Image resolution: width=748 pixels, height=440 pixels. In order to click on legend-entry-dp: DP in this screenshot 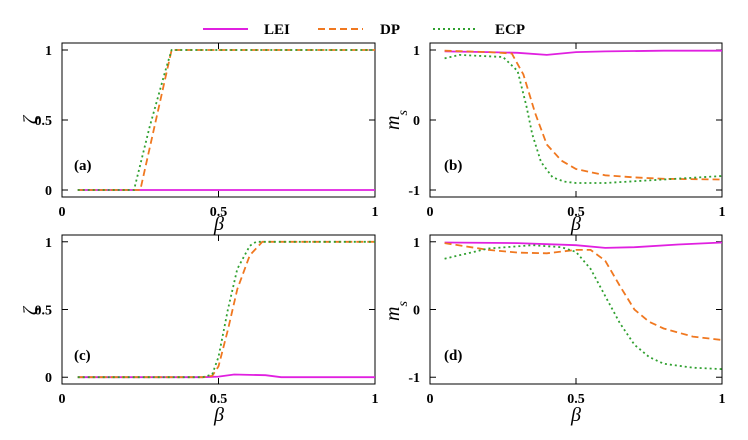, I will do `click(359, 30)`.